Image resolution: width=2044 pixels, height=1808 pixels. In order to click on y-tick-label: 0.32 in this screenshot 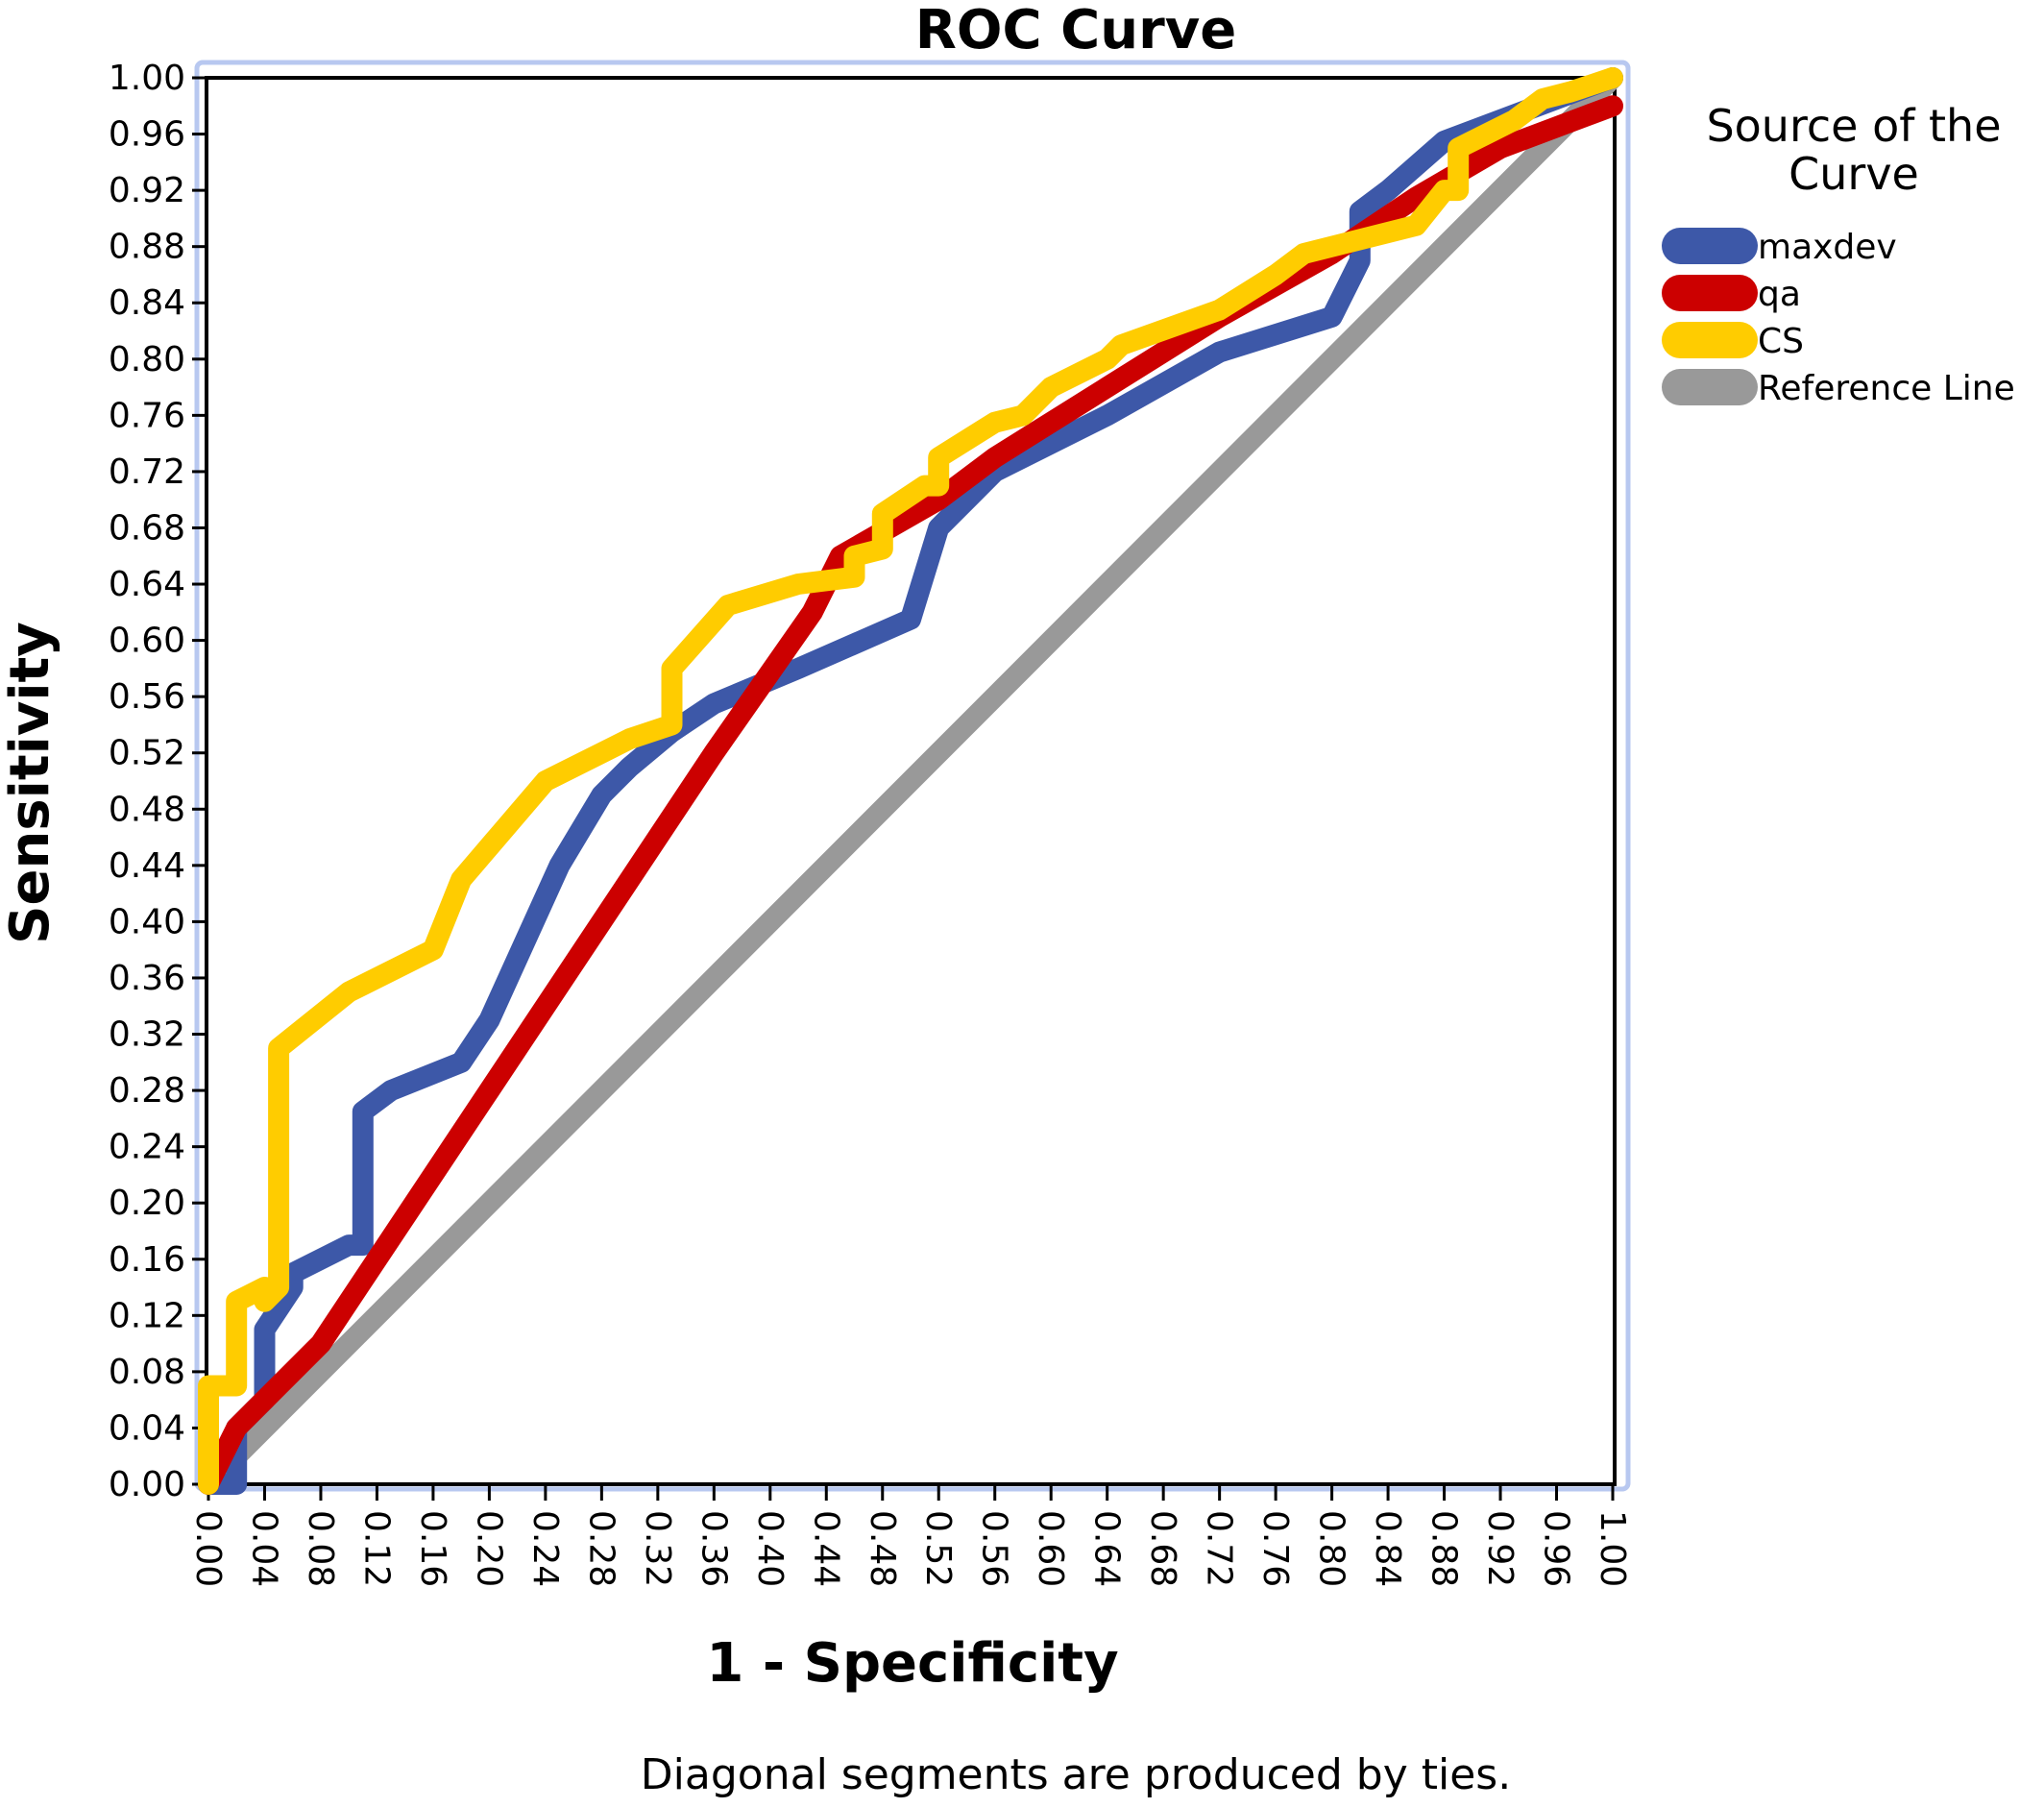, I will do `click(147, 1035)`.